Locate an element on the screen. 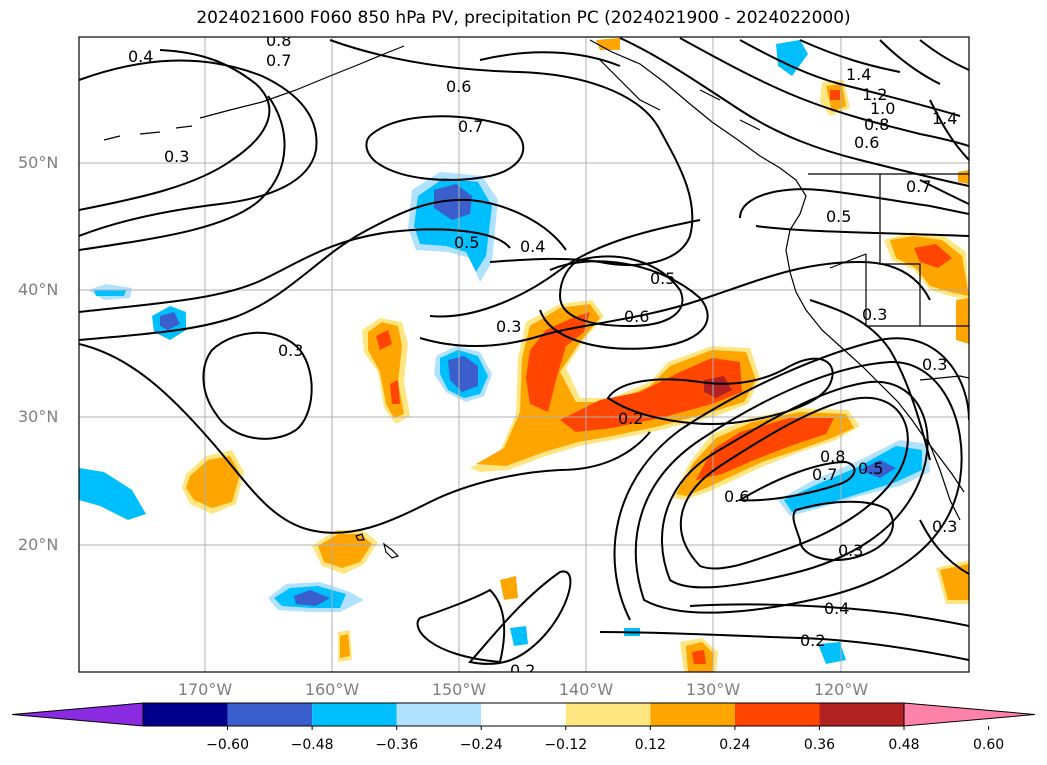 This screenshot has height=765, width=1047. contour-label: 1.0 is located at coordinates (882, 108).